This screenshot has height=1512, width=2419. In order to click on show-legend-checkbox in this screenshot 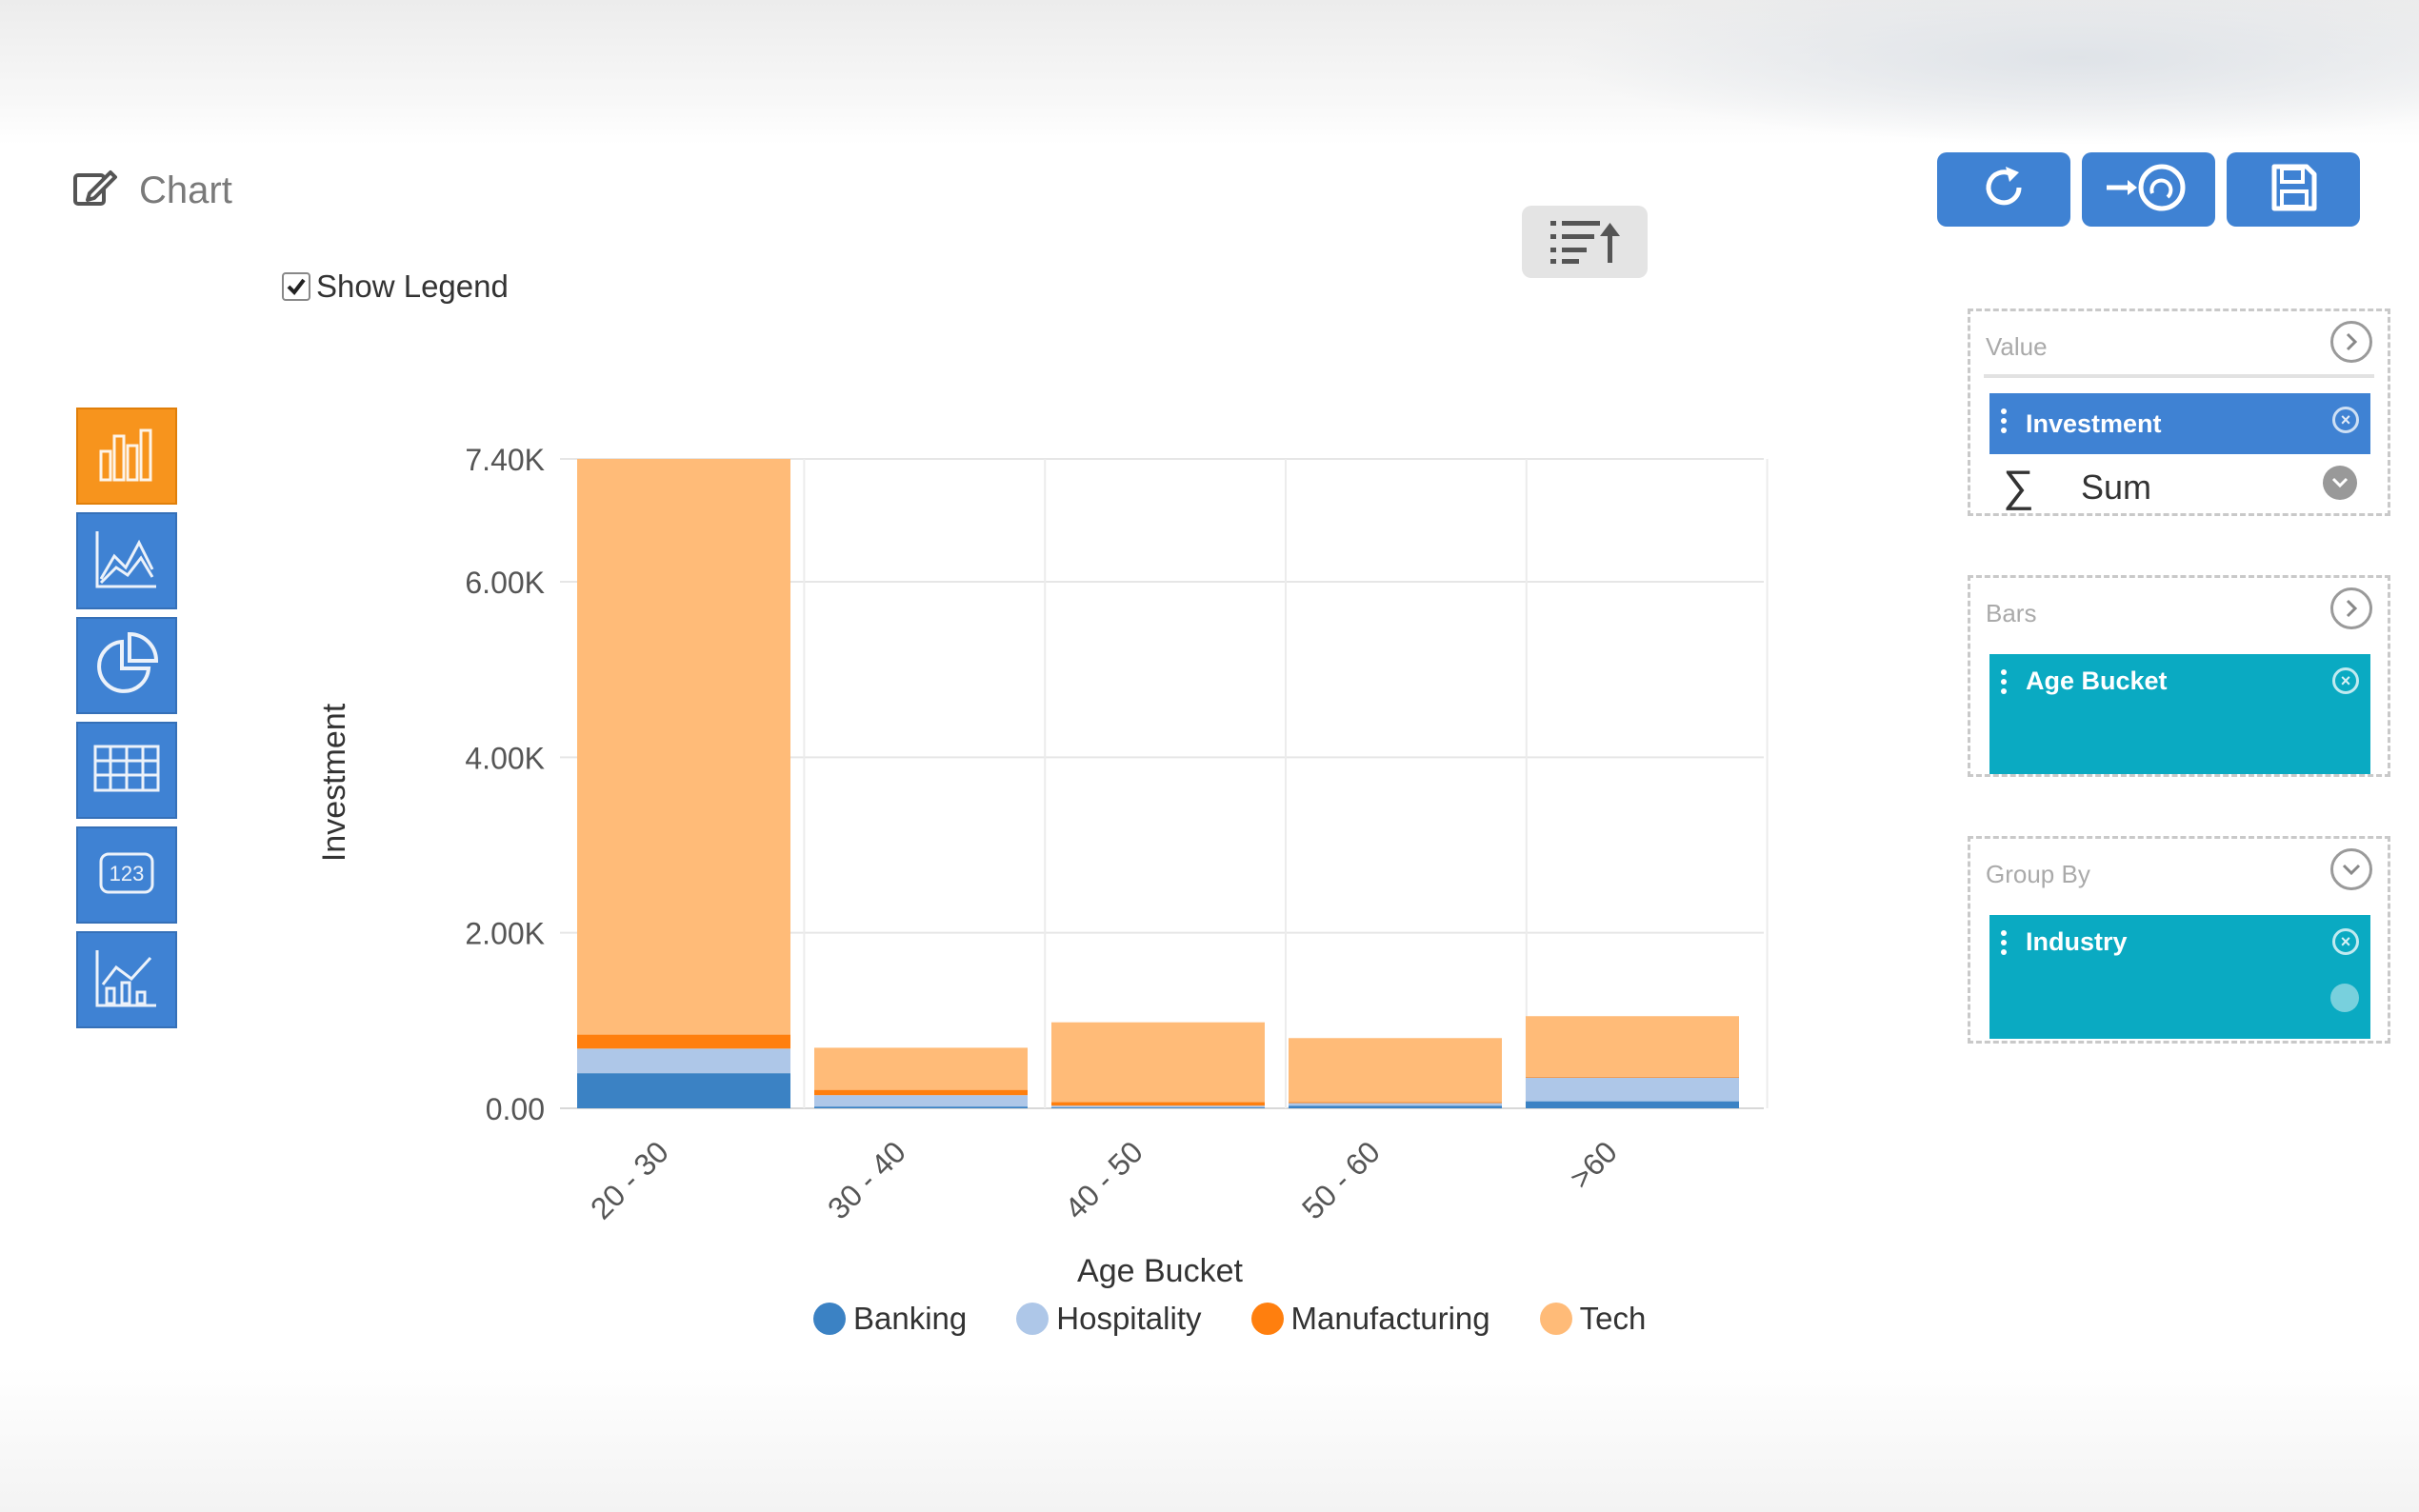, I will do `click(296, 286)`.